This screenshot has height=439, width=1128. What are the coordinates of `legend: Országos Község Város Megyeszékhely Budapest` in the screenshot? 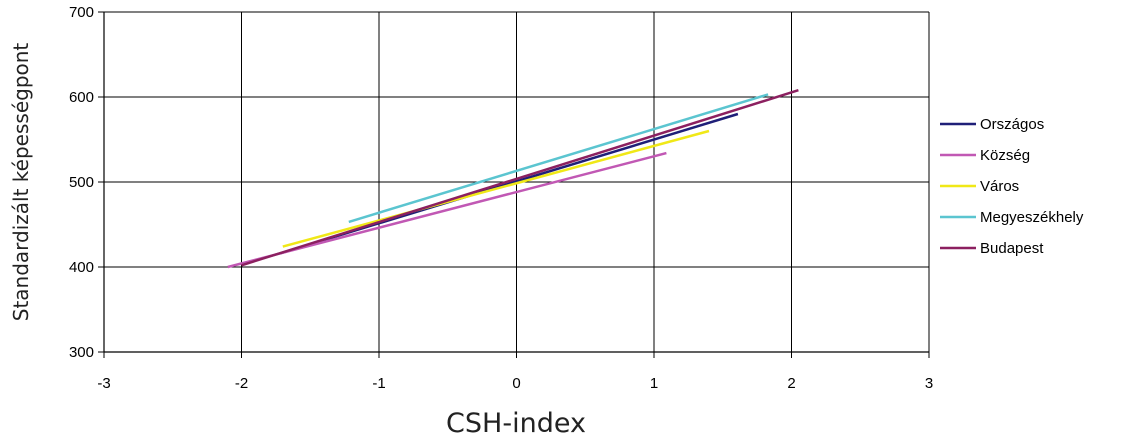 It's located at (1012, 186).